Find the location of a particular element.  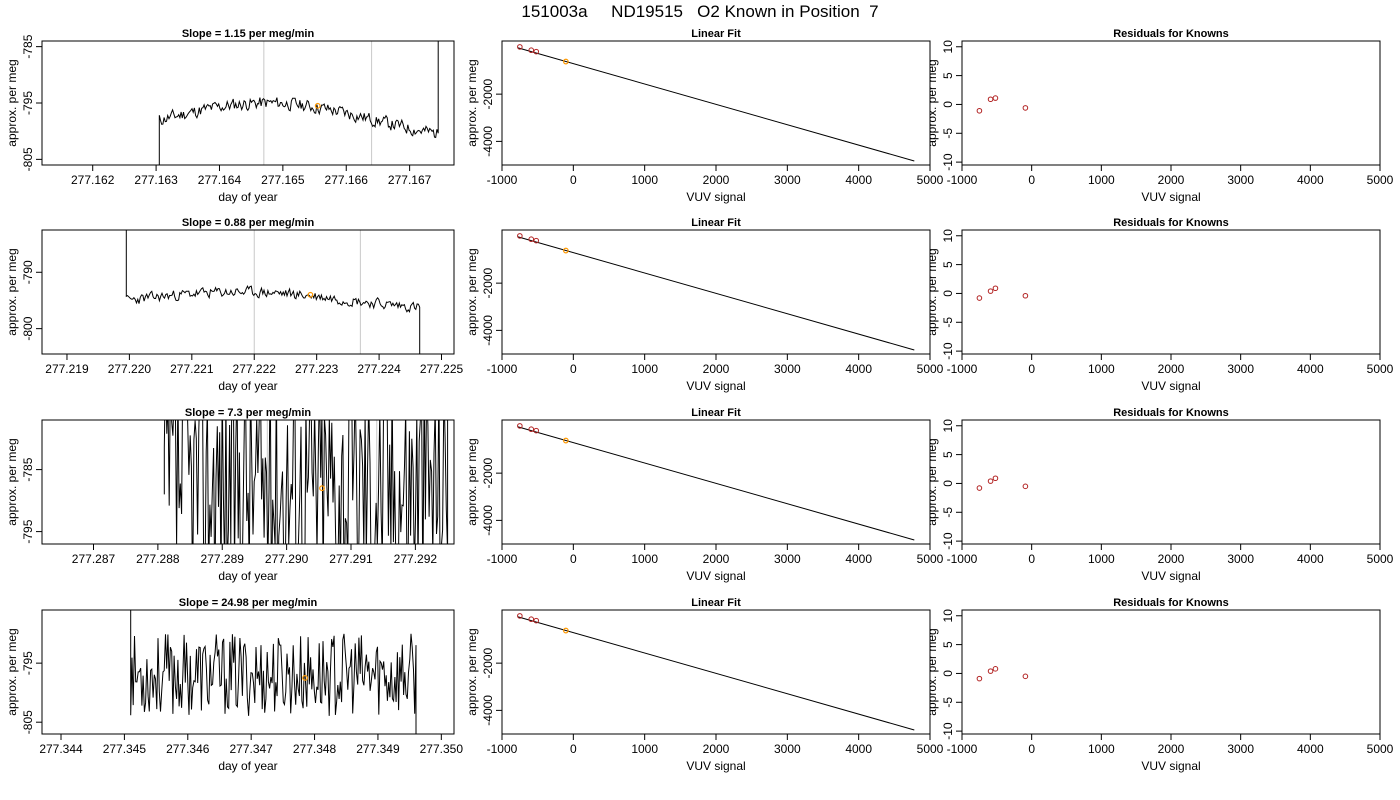

x-tick-label: 277.345 is located at coordinates (125, 749).